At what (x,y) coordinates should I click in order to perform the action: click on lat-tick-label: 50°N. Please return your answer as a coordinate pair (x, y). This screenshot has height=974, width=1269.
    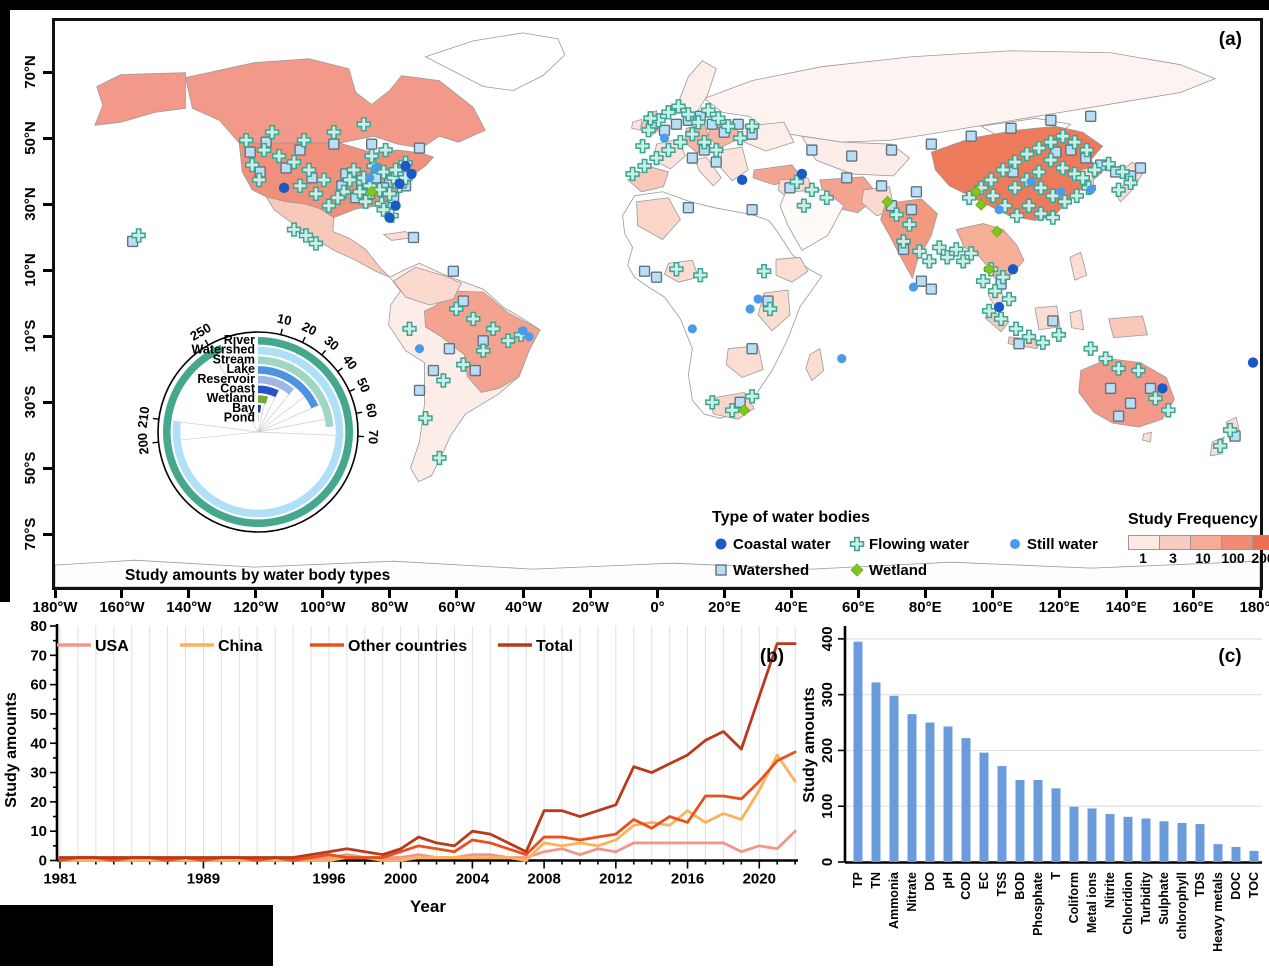
    Looking at the image, I should click on (30, 138).